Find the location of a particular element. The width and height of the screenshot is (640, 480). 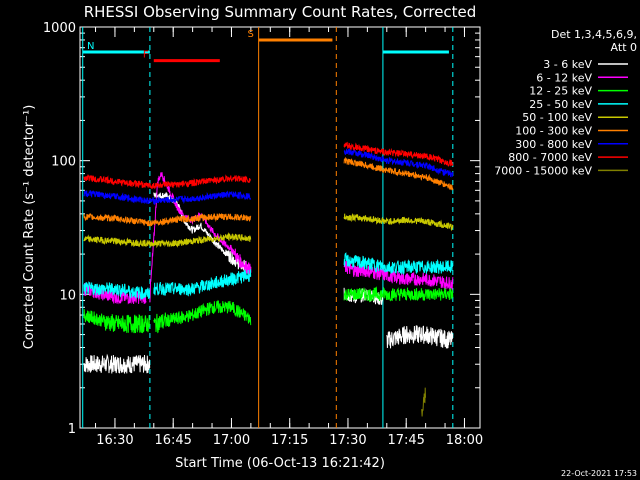

legend-header-2: Att 0 is located at coordinates (624, 47).